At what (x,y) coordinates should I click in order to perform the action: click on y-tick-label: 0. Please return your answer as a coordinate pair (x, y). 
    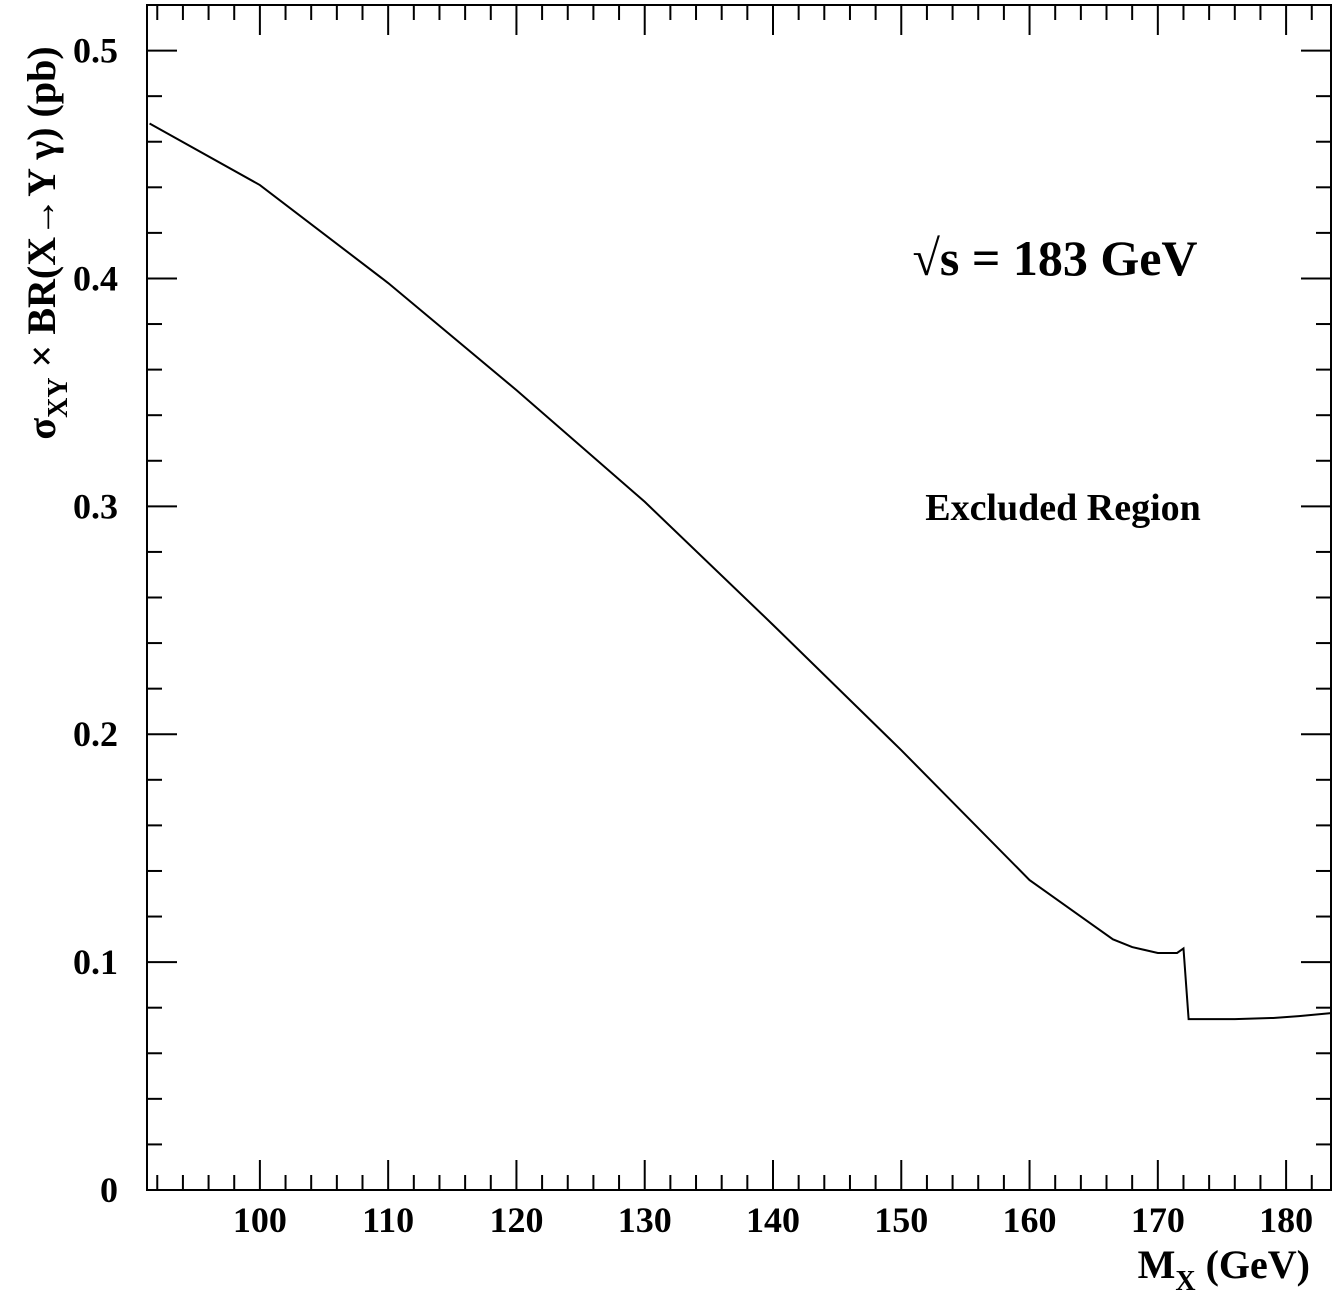
    Looking at the image, I should click on (109, 1190).